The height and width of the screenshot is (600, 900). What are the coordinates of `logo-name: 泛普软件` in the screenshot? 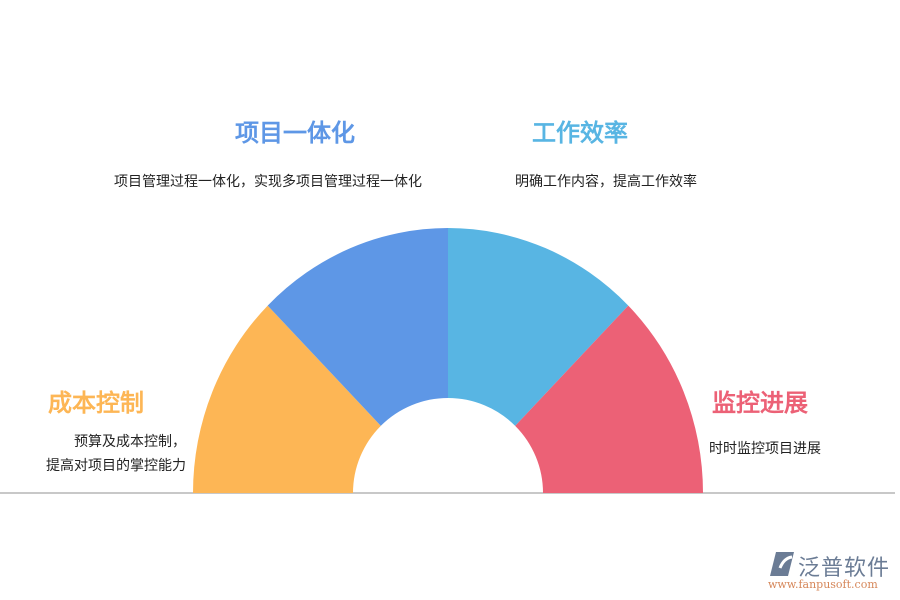 It's located at (844, 568).